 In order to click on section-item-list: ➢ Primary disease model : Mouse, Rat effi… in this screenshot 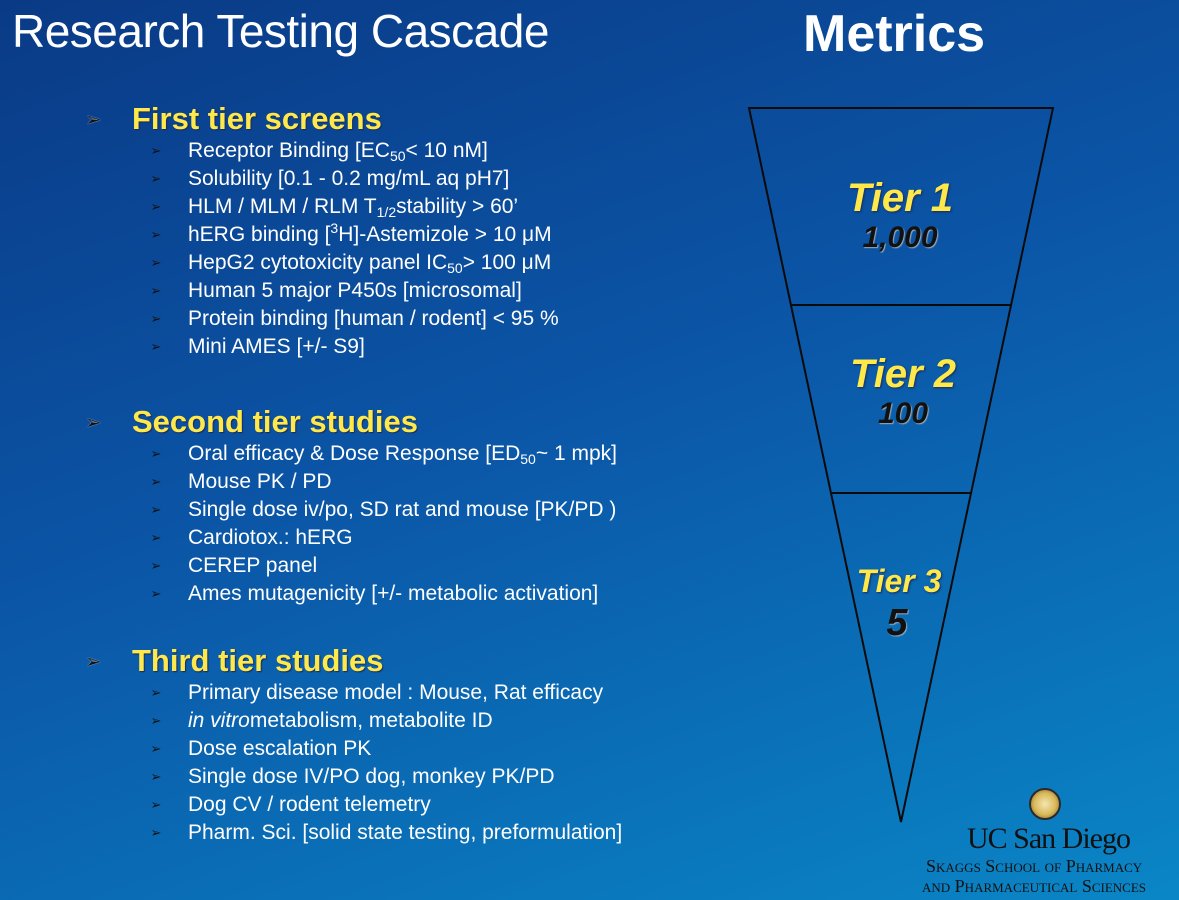, I will do `click(354, 763)`.